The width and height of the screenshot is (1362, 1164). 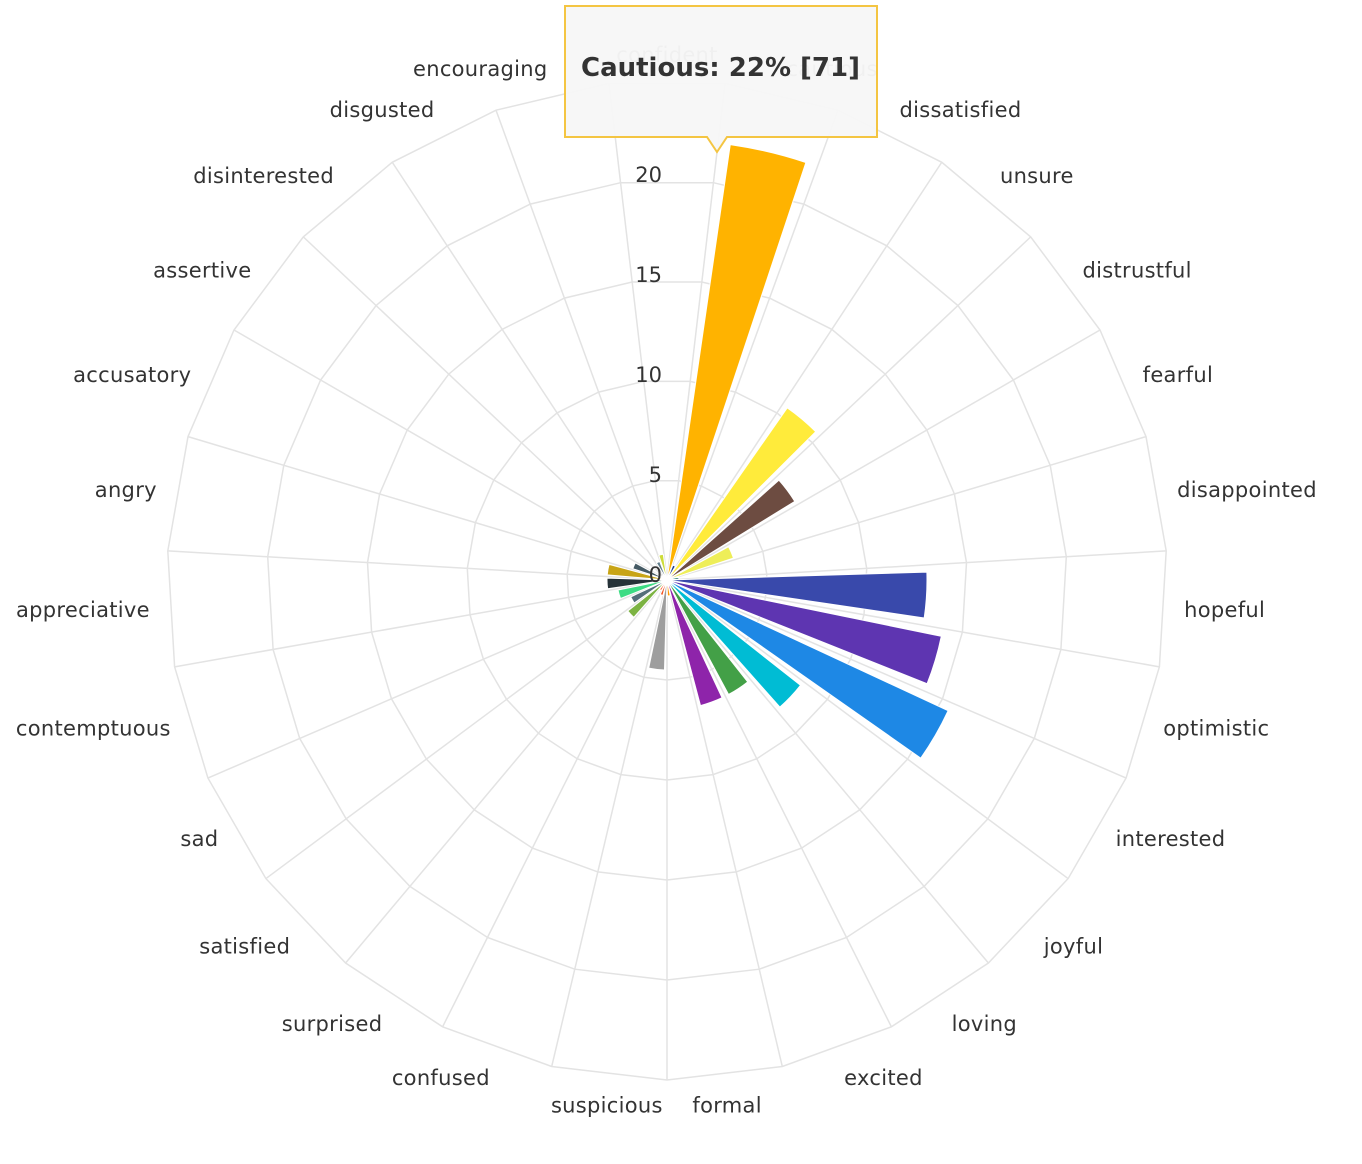 I want to click on bar-encouraging, so click(x=663, y=567).